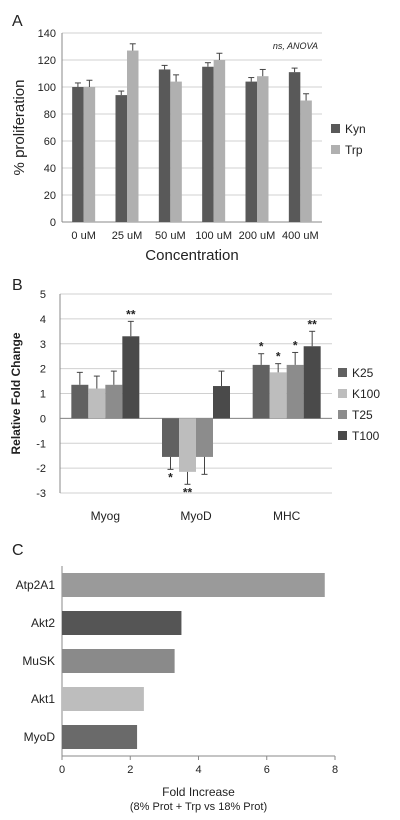 The image size is (400, 820). Describe the element at coordinates (342, 372) in the screenshot. I see `legend-swatch-k25` at that location.